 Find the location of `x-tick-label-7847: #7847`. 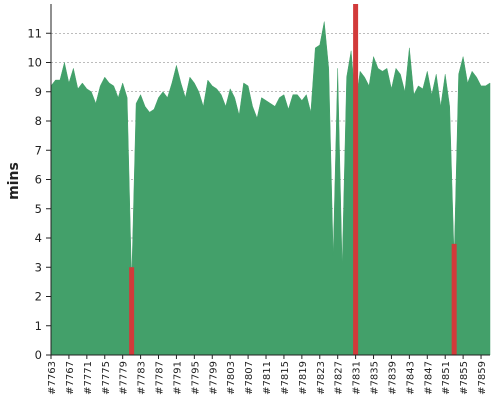

x-tick-label-7847: #7847 is located at coordinates (428, 378).